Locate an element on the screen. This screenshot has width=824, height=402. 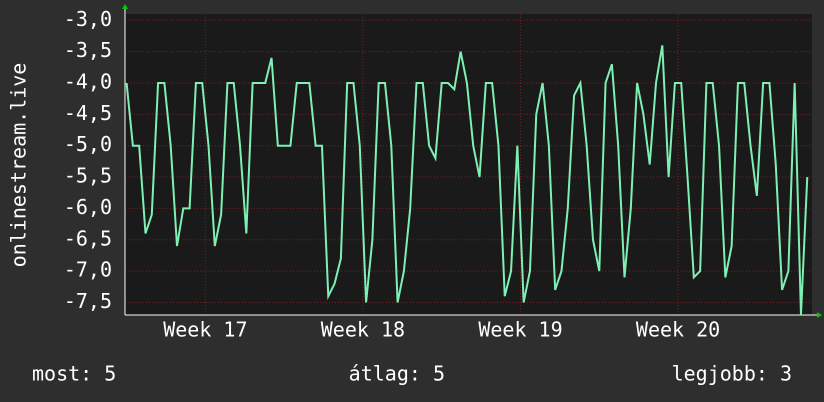
stat-label: legjobb: 3 is located at coordinates (732, 374).